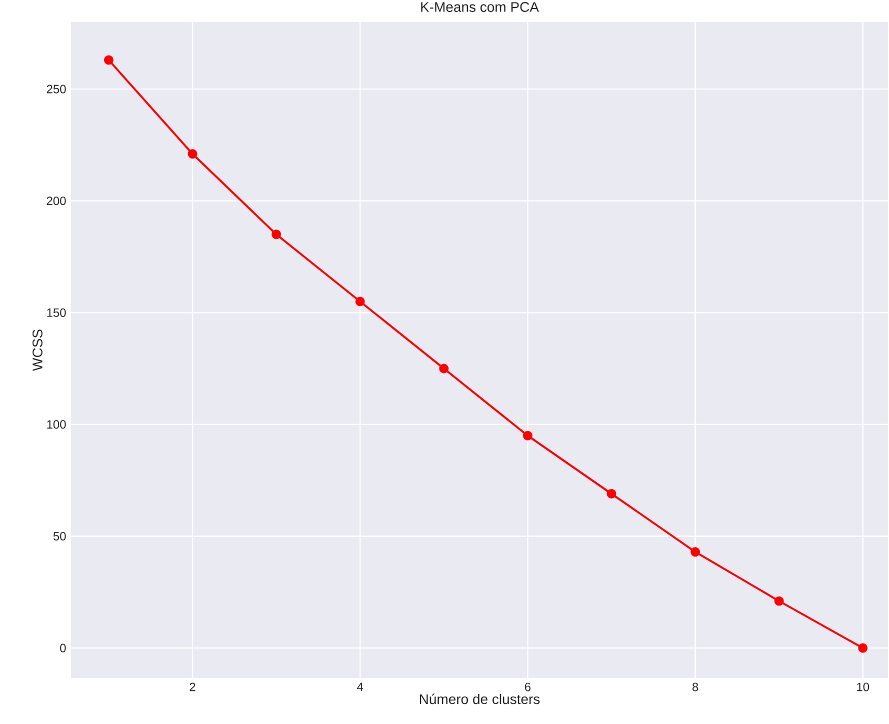  Describe the element at coordinates (863, 687) in the screenshot. I see `x-tick-label: 10` at that location.